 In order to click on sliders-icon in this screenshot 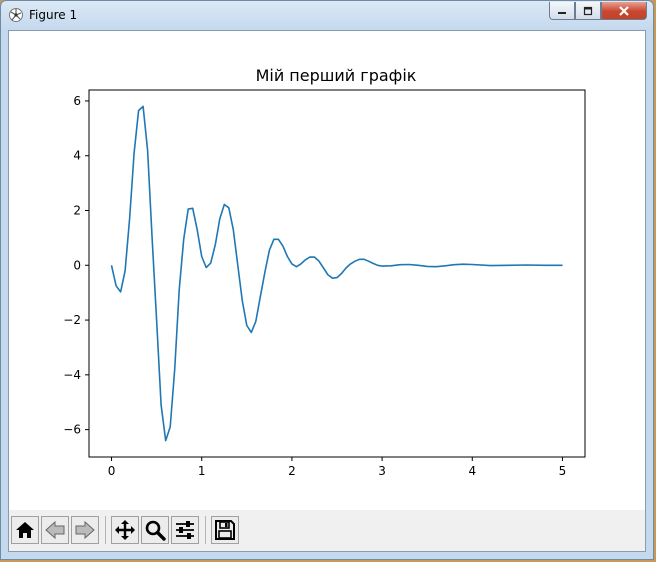, I will do `click(185, 530)`.